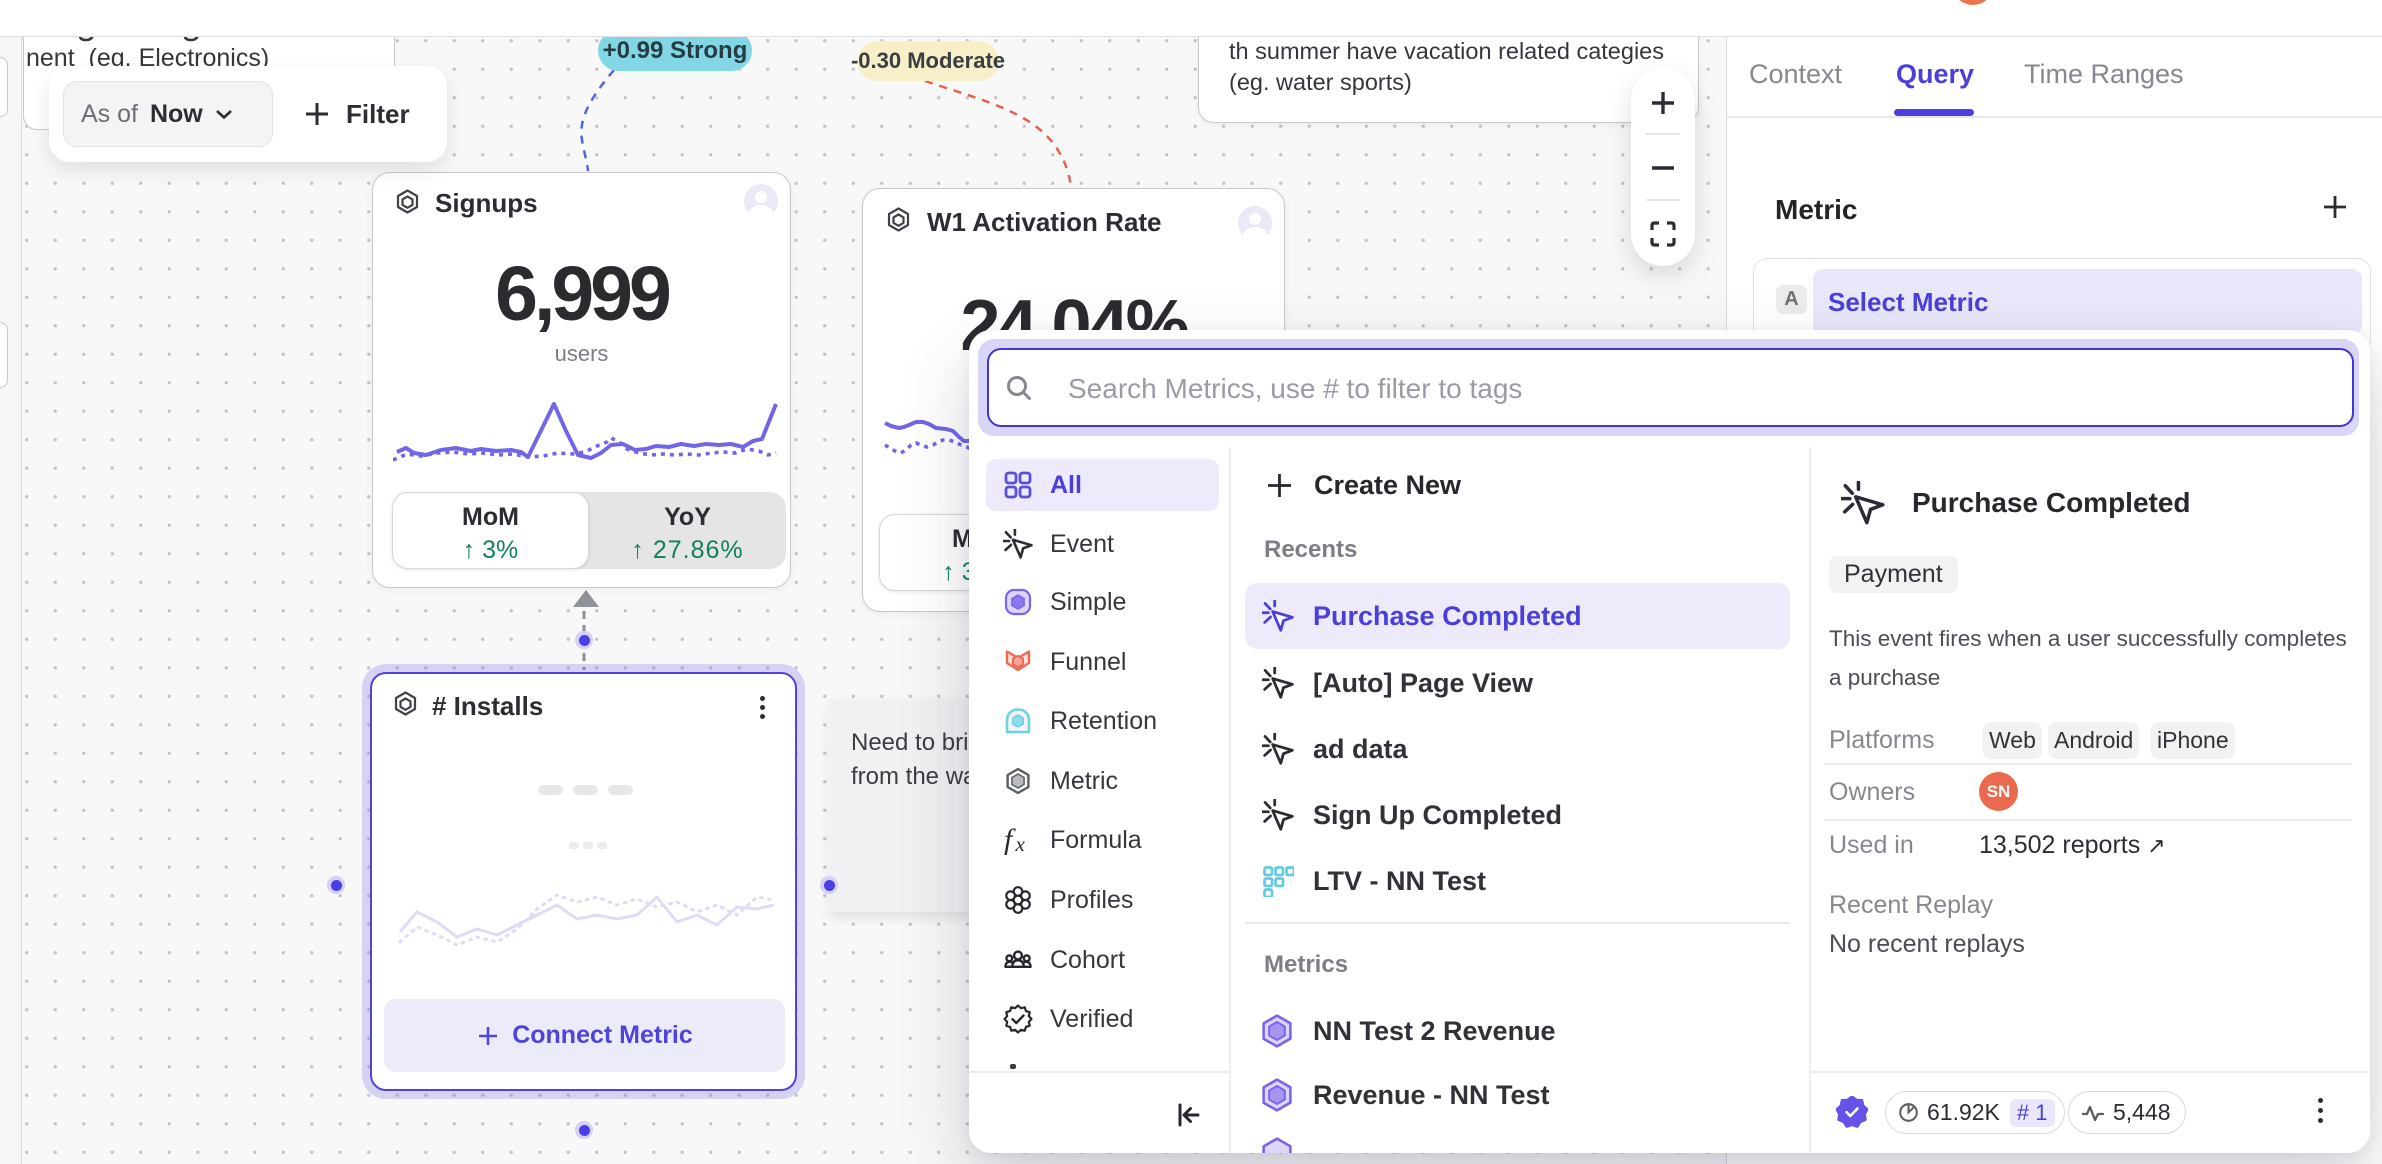 This screenshot has width=2382, height=1164. Describe the element at coordinates (1010, 840) in the screenshot. I see `svg-text: f` at that location.